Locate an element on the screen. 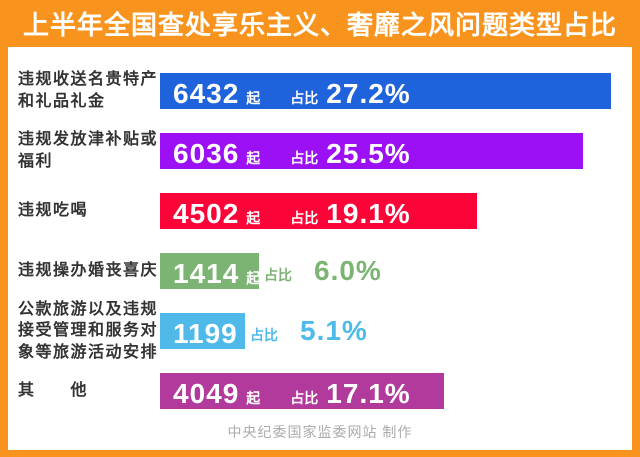  value-bar: 6036 起 占比 25.5% is located at coordinates (371, 151).